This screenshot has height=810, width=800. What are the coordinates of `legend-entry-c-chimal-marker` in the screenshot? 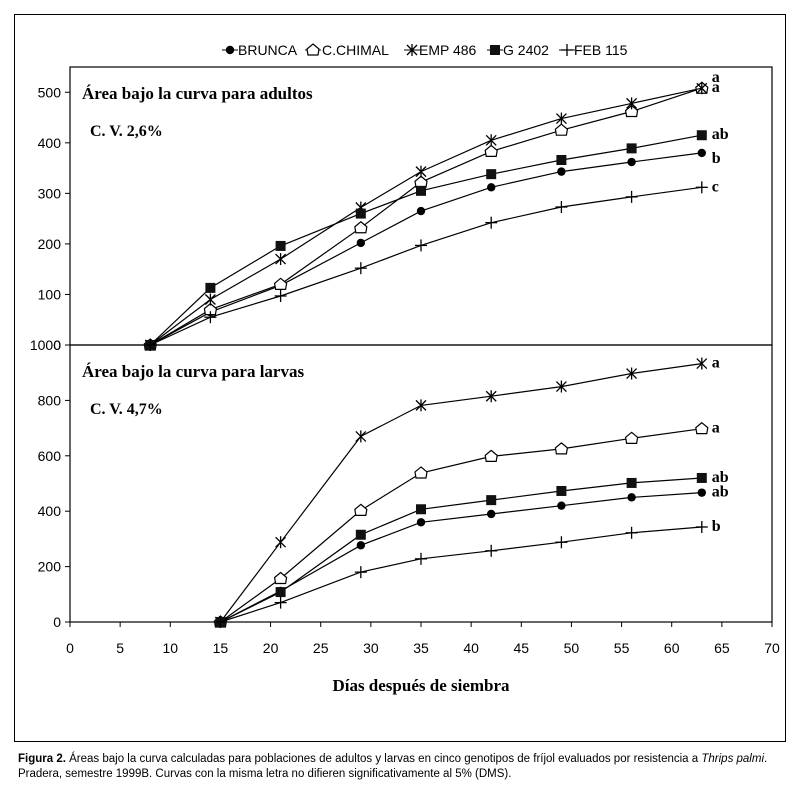 It's located at (313, 49).